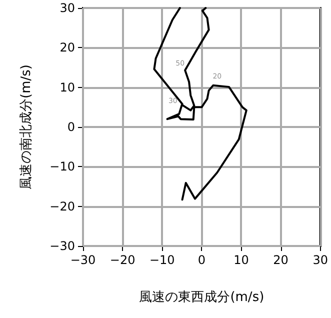  Describe the element at coordinates (280, 260) in the screenshot. I see `x-tick-label: 20` at that location.